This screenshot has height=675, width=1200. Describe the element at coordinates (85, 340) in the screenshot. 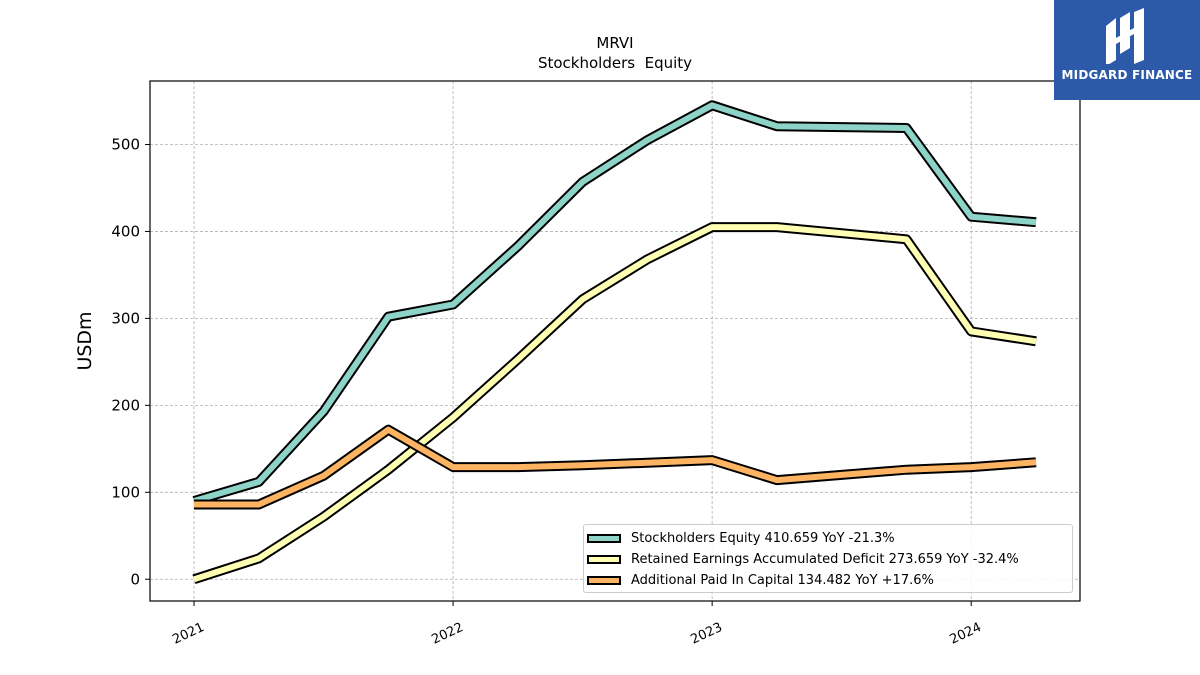

I see `y-axis-label: USDm` at that location.